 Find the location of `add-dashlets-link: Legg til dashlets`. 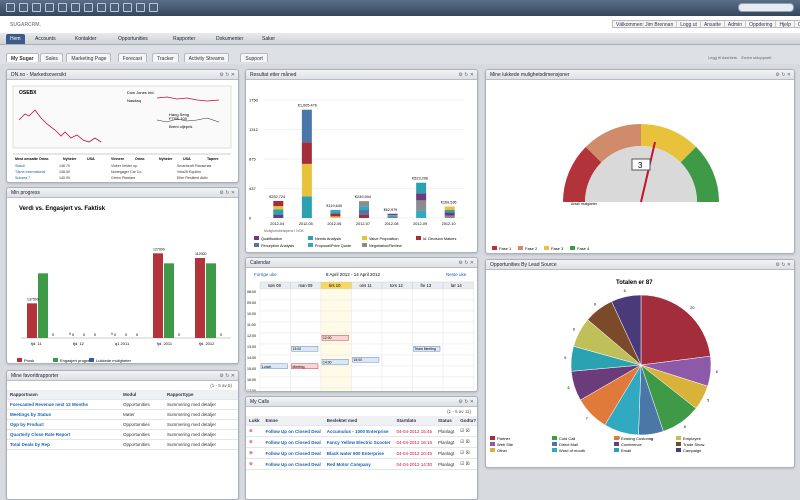

add-dashlets-link: Legg til dashlets is located at coordinates (722, 57).